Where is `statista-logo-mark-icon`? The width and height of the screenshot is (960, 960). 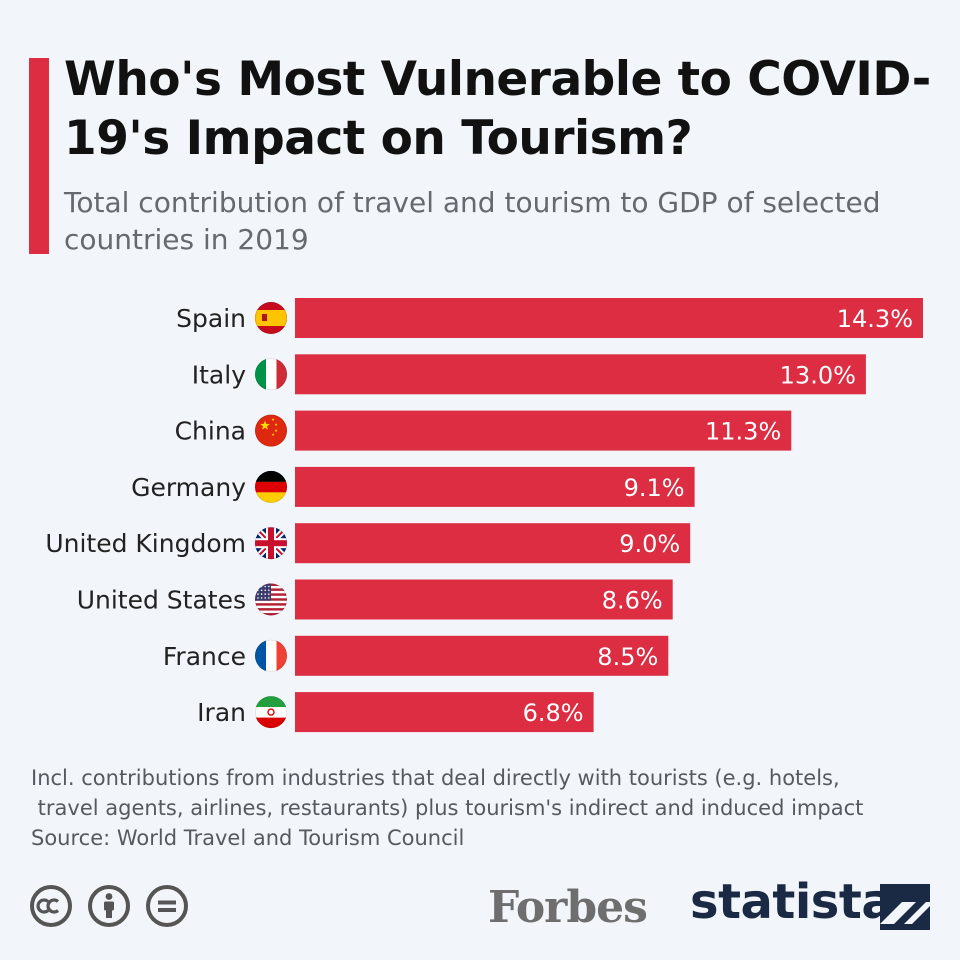 statista-logo-mark-icon is located at coordinates (905, 907).